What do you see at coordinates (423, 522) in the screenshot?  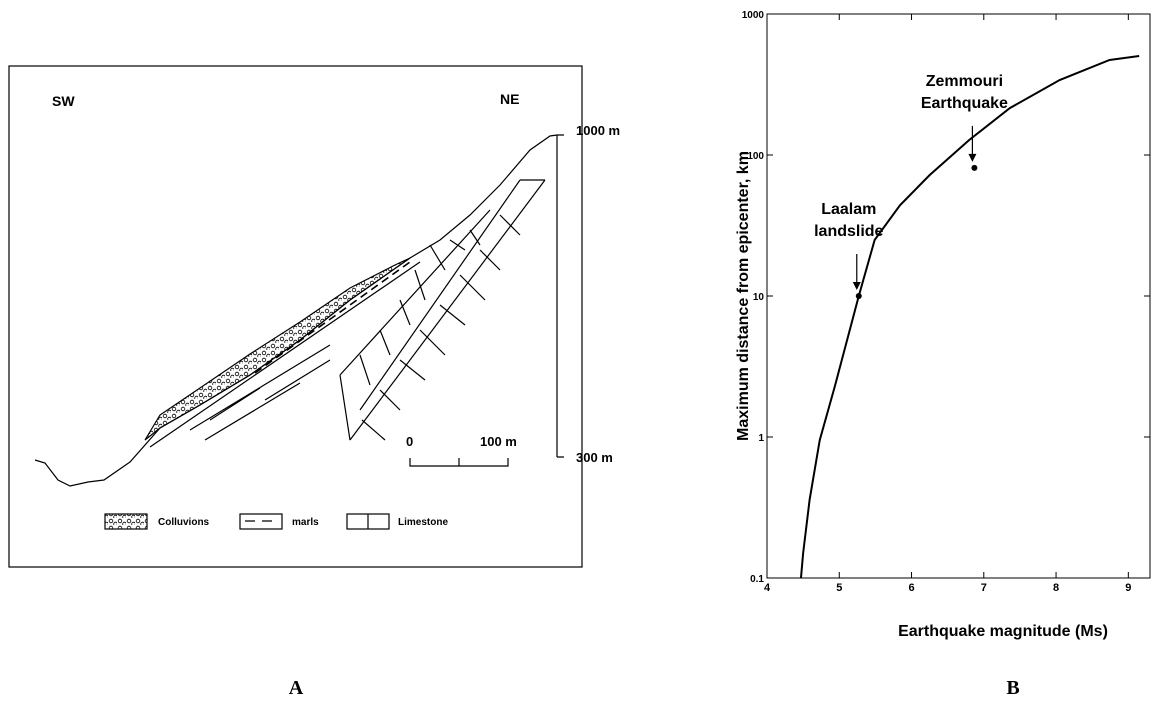 I see `legend-label: Limestone` at bounding box center [423, 522].